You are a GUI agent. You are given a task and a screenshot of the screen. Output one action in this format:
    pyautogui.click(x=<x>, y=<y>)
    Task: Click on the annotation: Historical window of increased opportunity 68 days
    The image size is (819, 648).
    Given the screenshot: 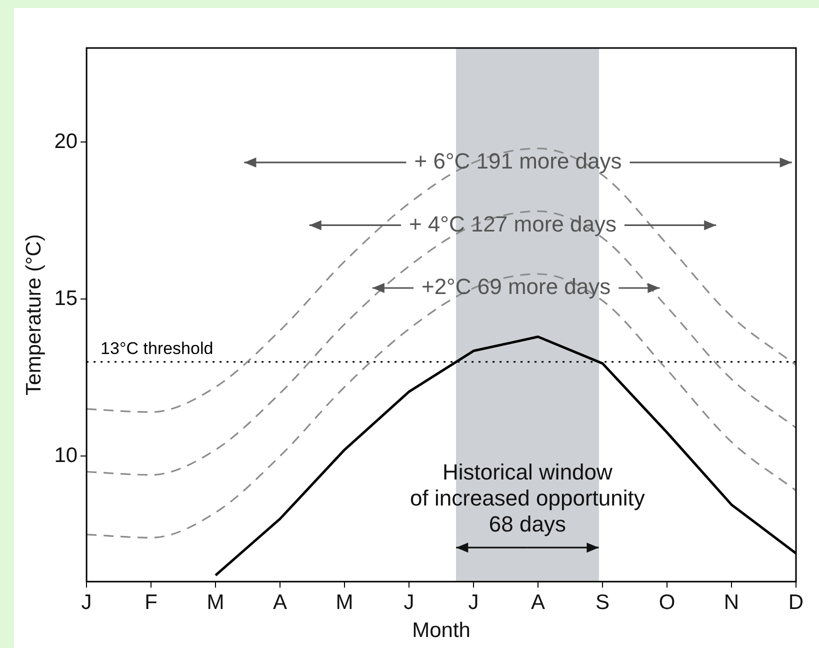 What is the action you would take?
    pyautogui.click(x=527, y=498)
    